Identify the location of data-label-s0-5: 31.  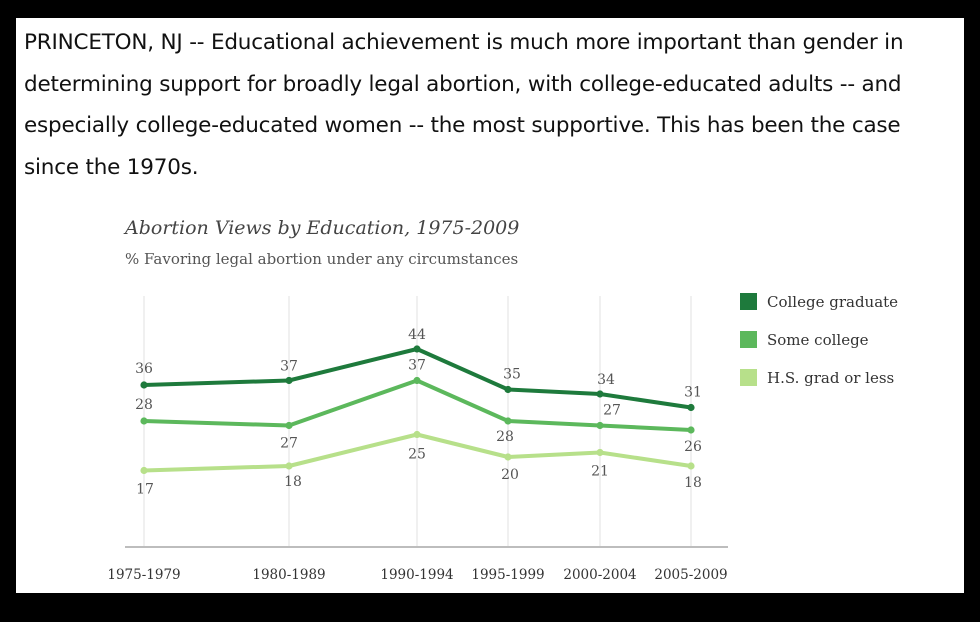
(693, 393).